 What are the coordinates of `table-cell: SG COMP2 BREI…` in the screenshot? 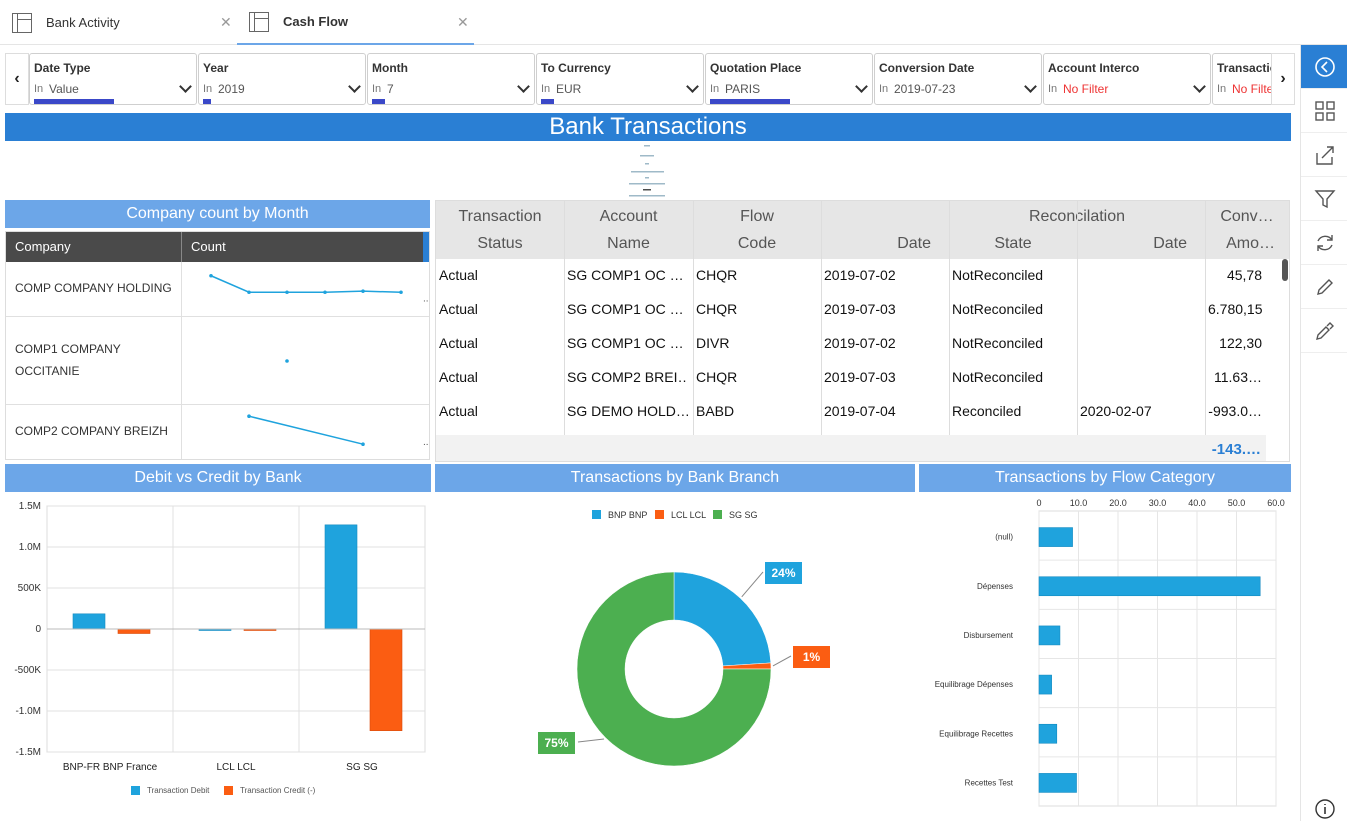 It's located at (627, 377).